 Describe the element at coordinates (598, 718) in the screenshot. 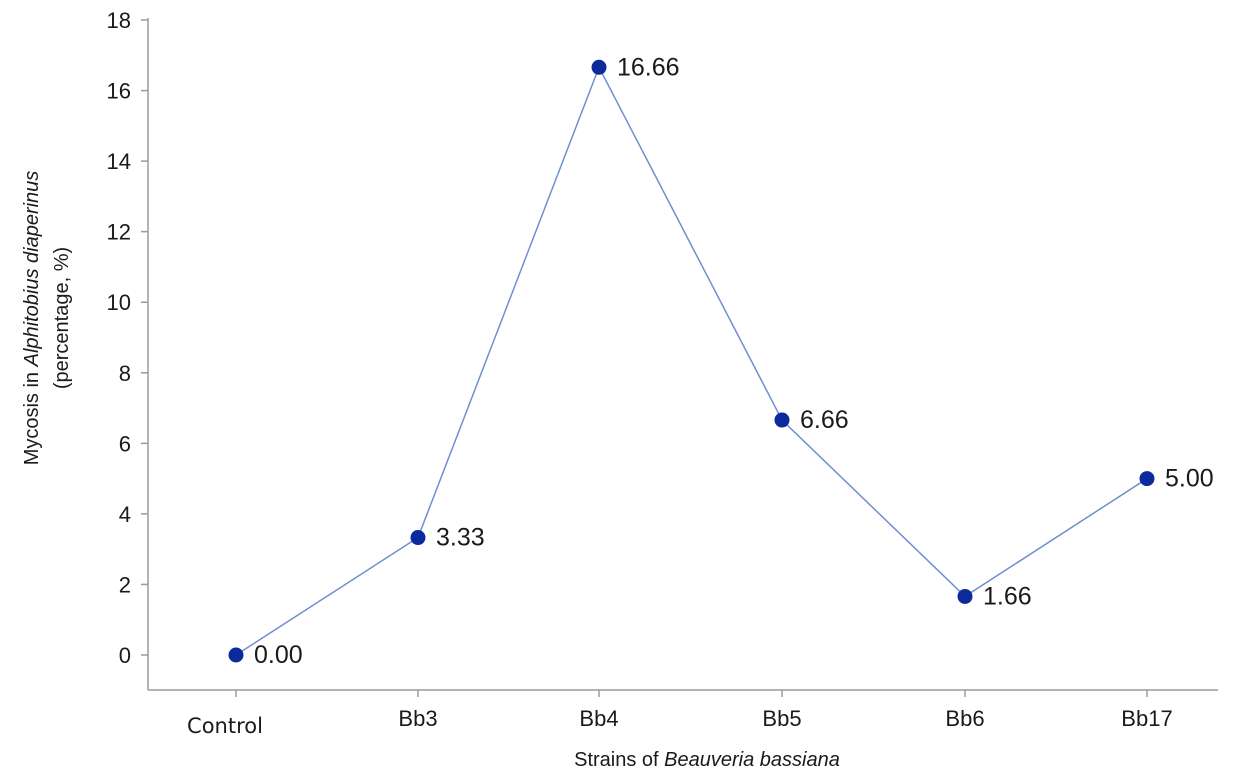

I see `x-tick-label: Bb4` at that location.